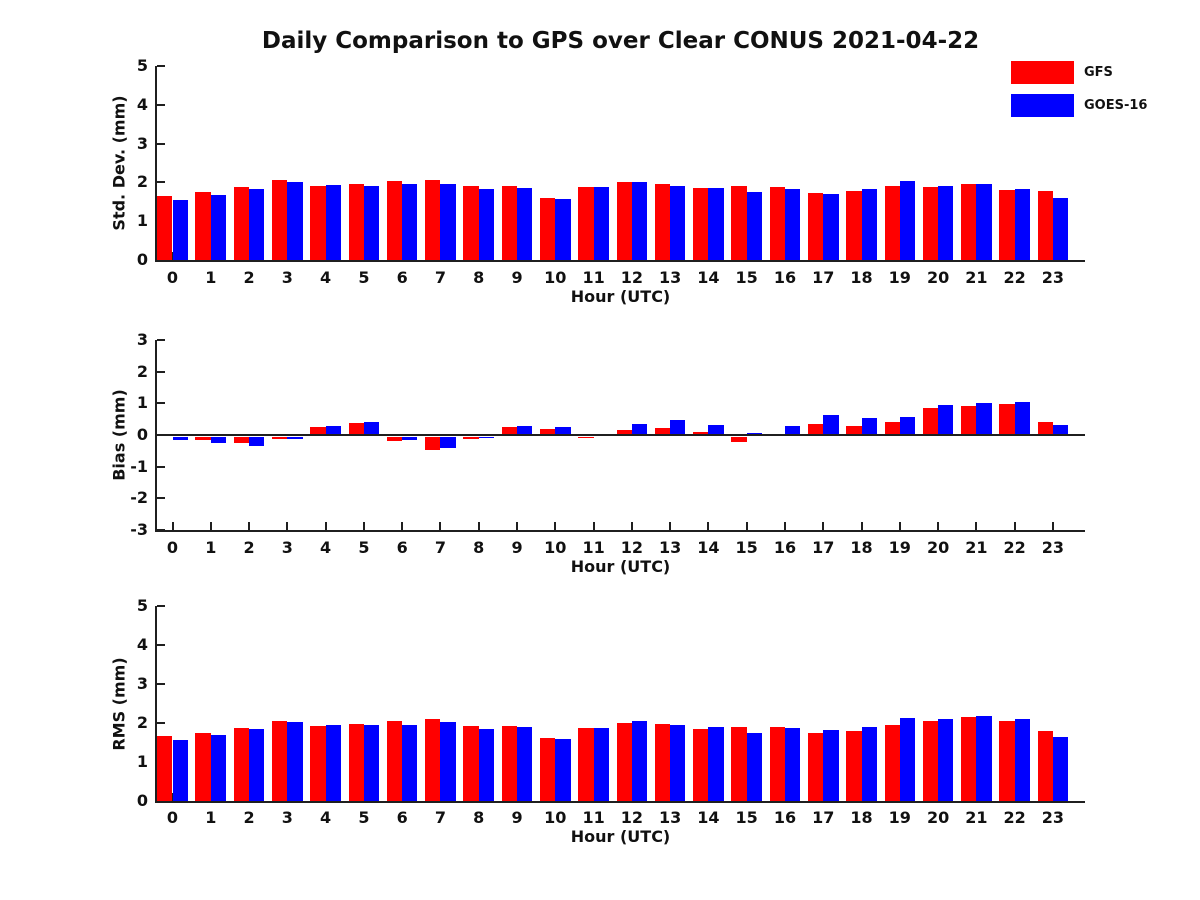 The image size is (1200, 900). Describe the element at coordinates (593, 277) in the screenshot. I see `x-tick-label: 11` at that location.